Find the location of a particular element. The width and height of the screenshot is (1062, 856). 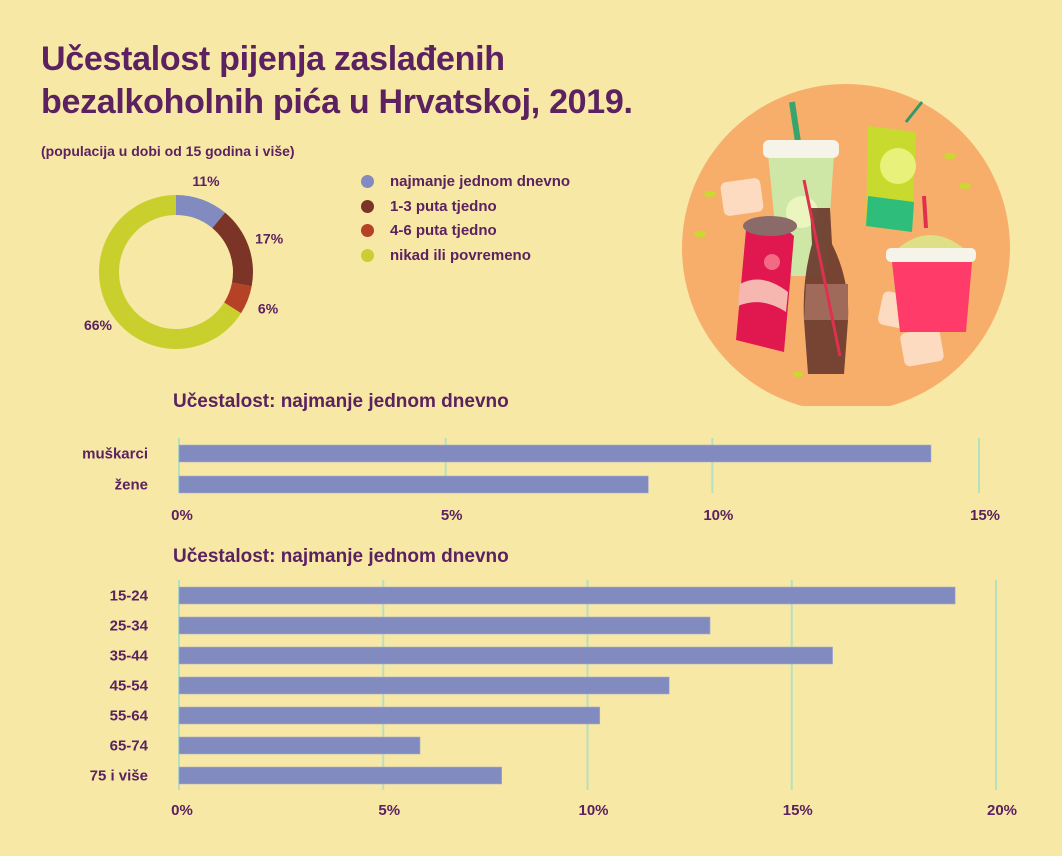

donut-chart: 11% 17% 6% 66% is located at coordinates (184, 261).